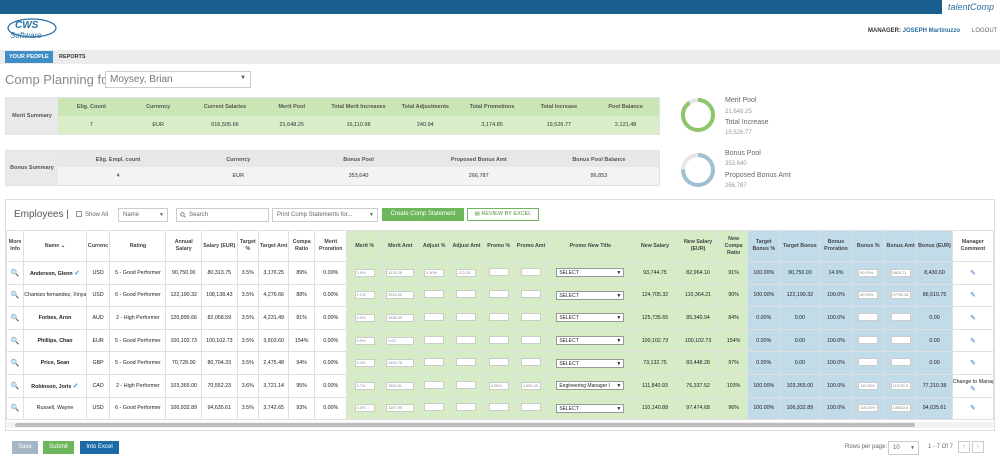 Image resolution: width=1000 pixels, height=473 pixels. I want to click on into-excel-button: Into Excel, so click(99, 447).